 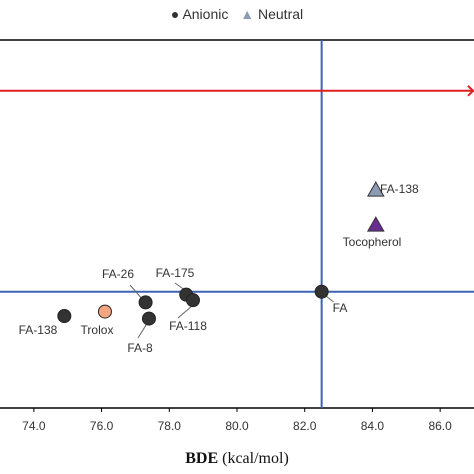 I want to click on x-axis-title-main: BDE, so click(x=202, y=458).